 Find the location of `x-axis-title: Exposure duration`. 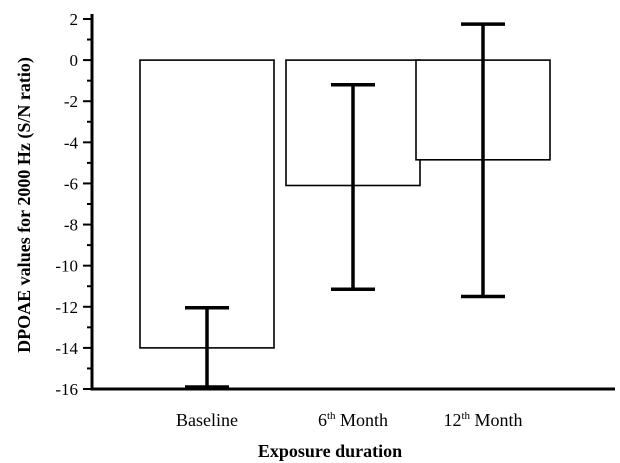

x-axis-title: Exposure duration is located at coordinates (330, 451).